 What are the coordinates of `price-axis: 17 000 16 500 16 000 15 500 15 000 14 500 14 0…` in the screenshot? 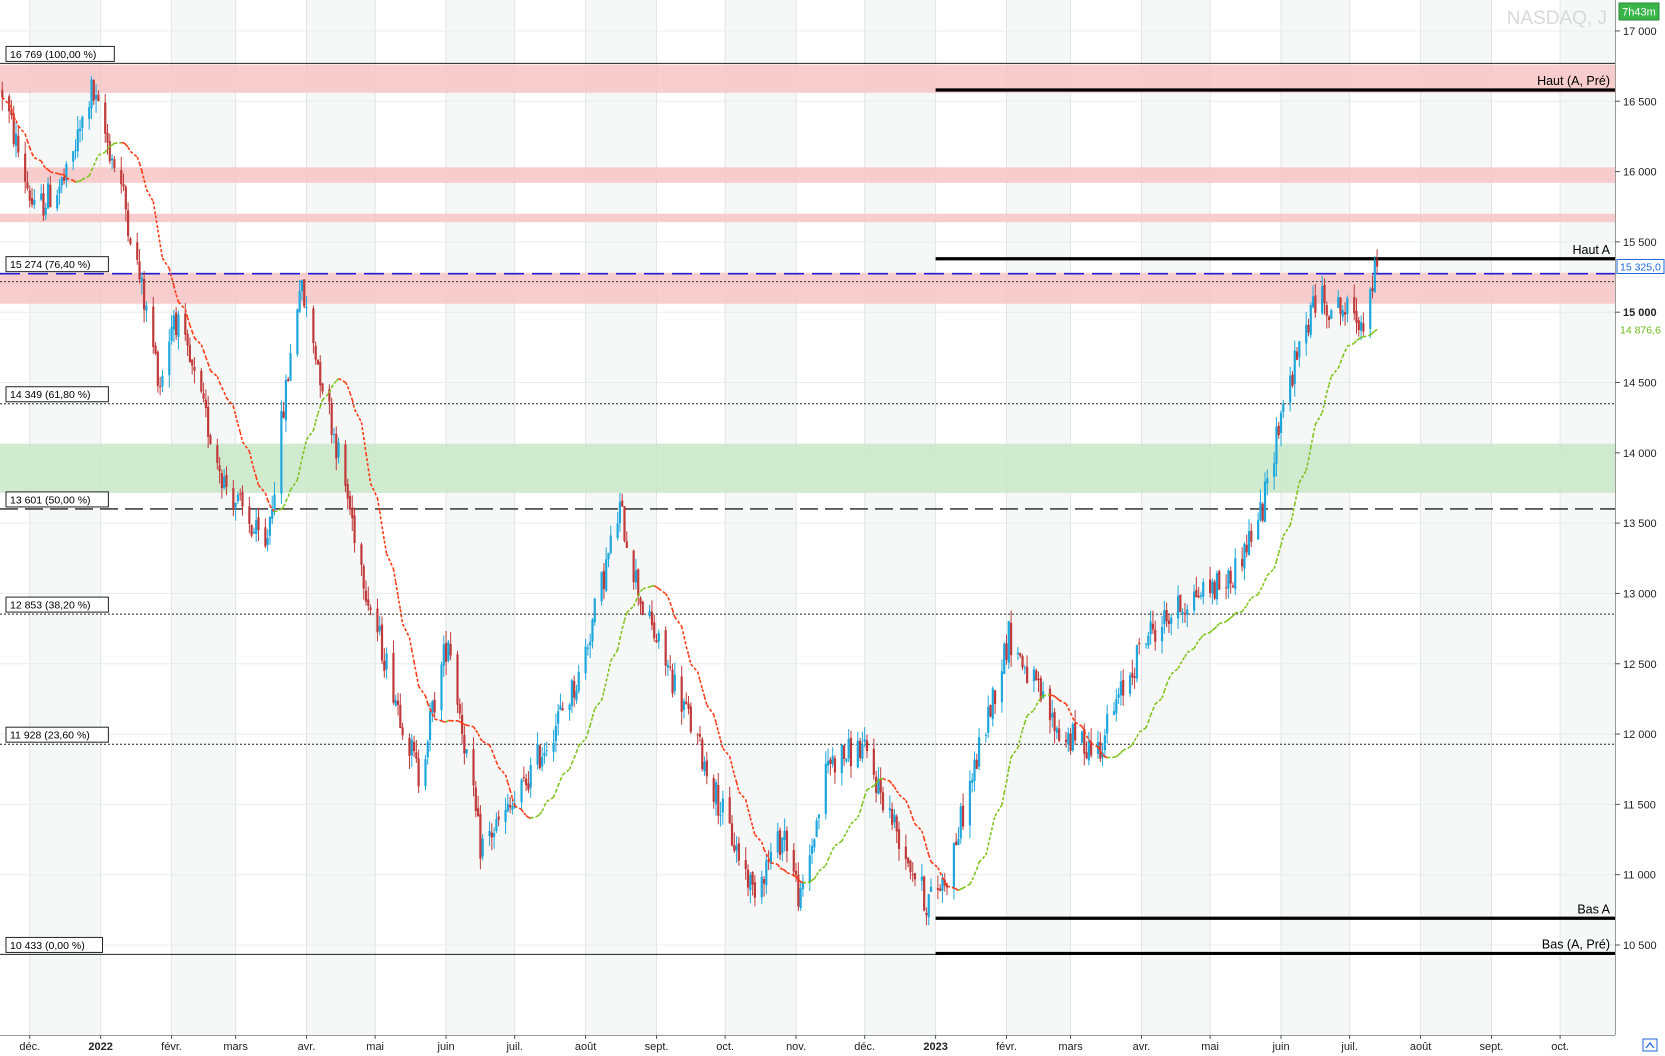 It's located at (1640, 528).